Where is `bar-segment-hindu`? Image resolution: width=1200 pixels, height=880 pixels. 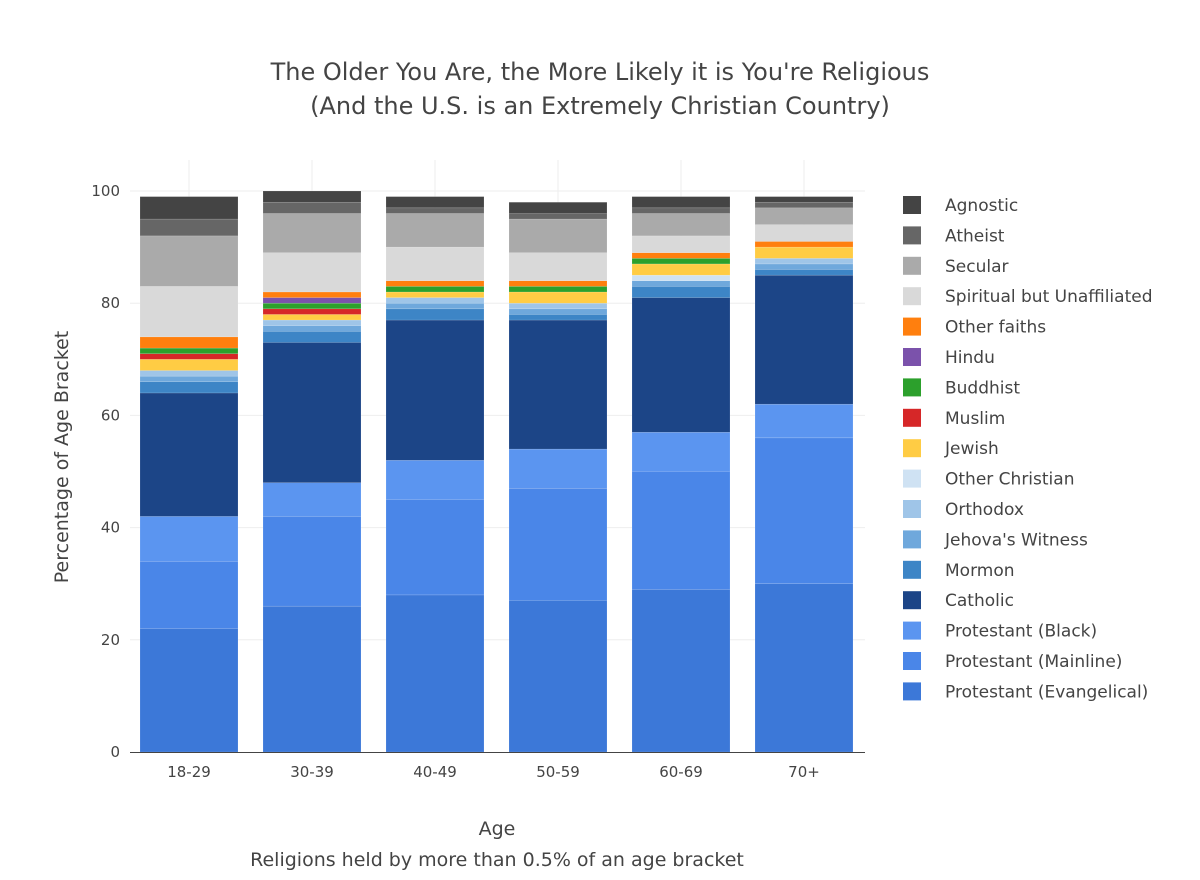 bar-segment-hindu is located at coordinates (312, 300).